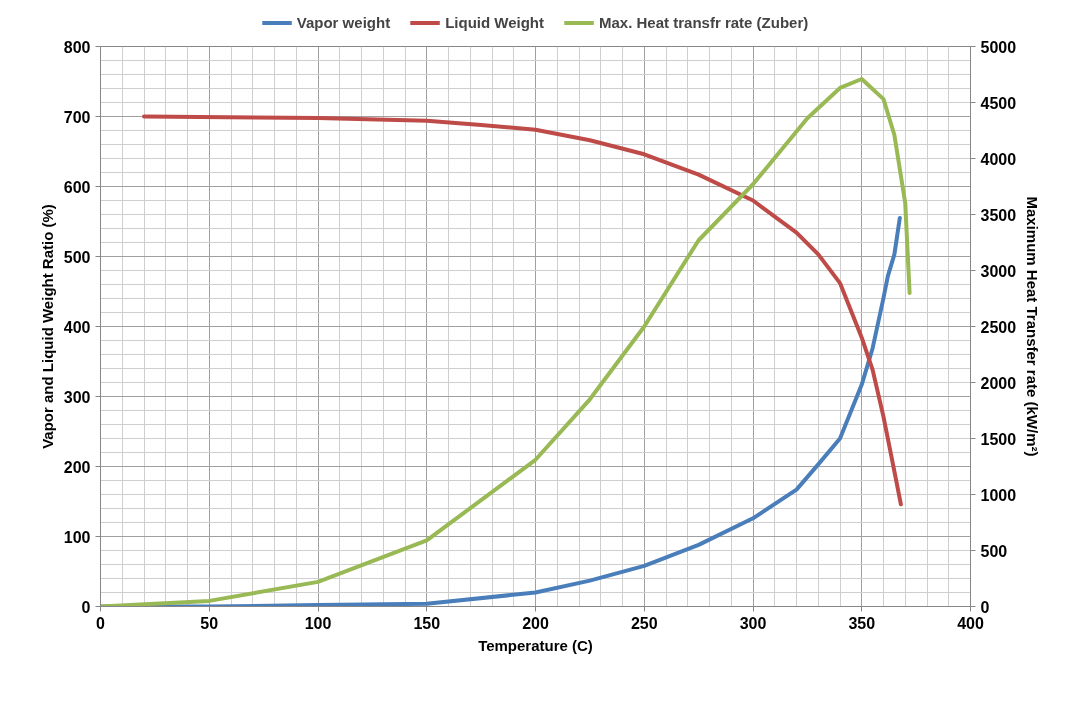 Image resolution: width=1086 pixels, height=719 pixels. Describe the element at coordinates (77, 257) in the screenshot. I see `y-tick-label: 500` at that location.